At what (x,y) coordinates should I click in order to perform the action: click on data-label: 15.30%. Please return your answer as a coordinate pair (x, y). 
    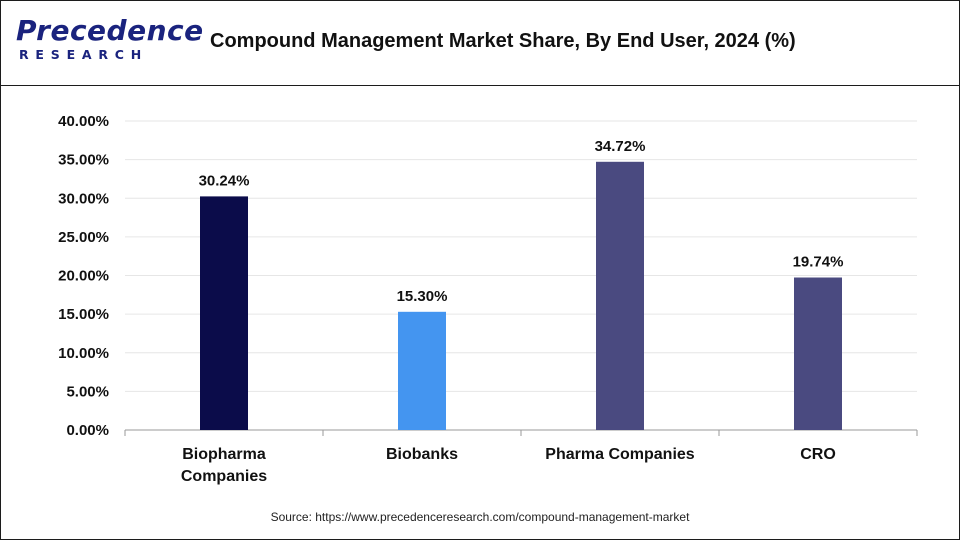
    Looking at the image, I should click on (422, 296).